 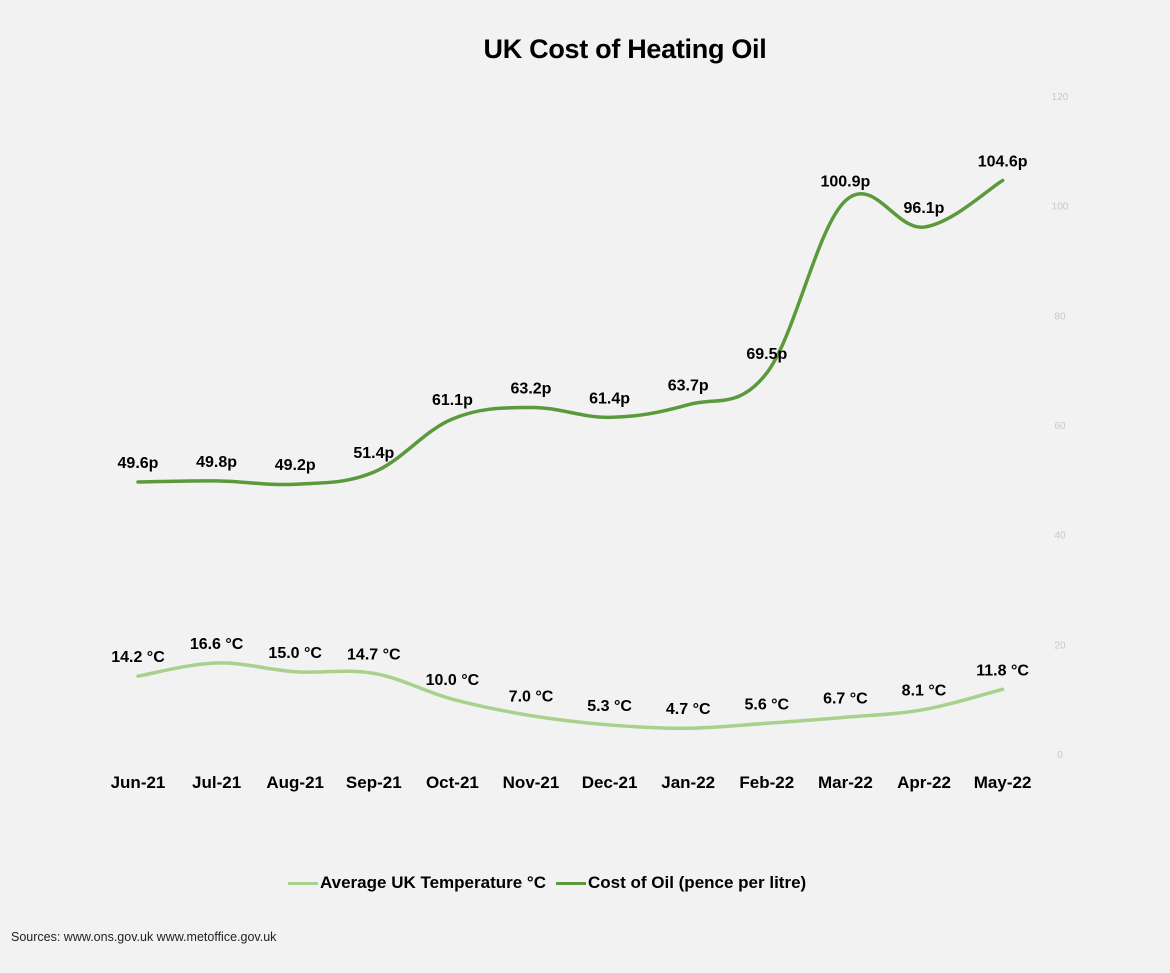 I want to click on x-tick-label: Dec-21, so click(x=610, y=782).